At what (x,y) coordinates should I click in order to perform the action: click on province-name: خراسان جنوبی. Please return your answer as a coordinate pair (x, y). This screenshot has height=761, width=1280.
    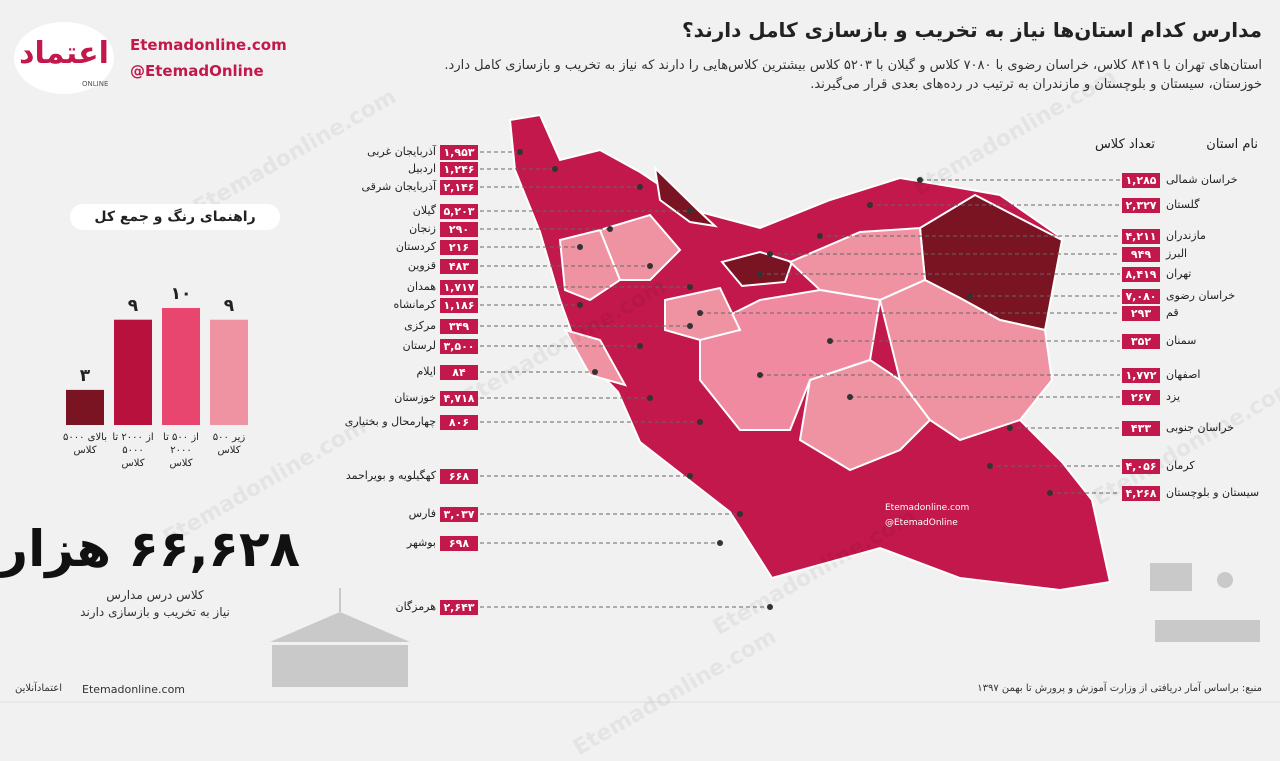
    Looking at the image, I should click on (1200, 427).